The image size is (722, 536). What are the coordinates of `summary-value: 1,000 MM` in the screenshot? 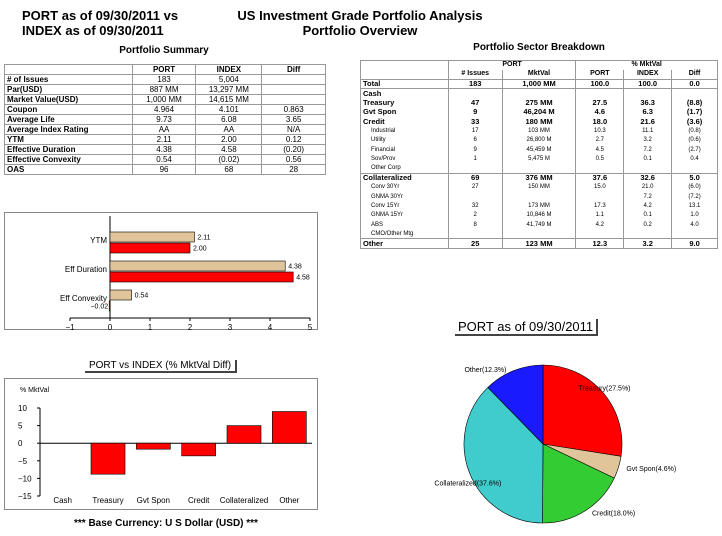 It's located at (164, 99).